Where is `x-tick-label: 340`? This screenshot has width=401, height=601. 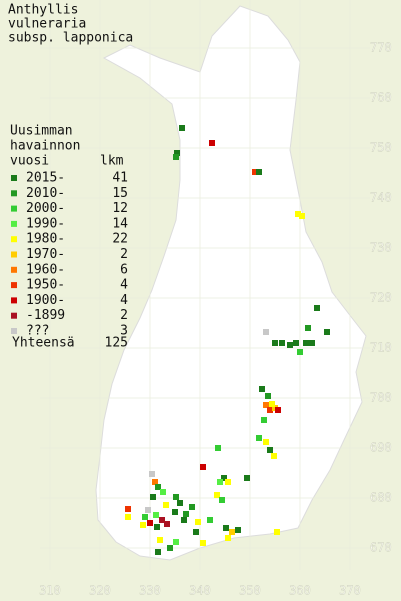 x-tick-label: 340 is located at coordinates (200, 591).